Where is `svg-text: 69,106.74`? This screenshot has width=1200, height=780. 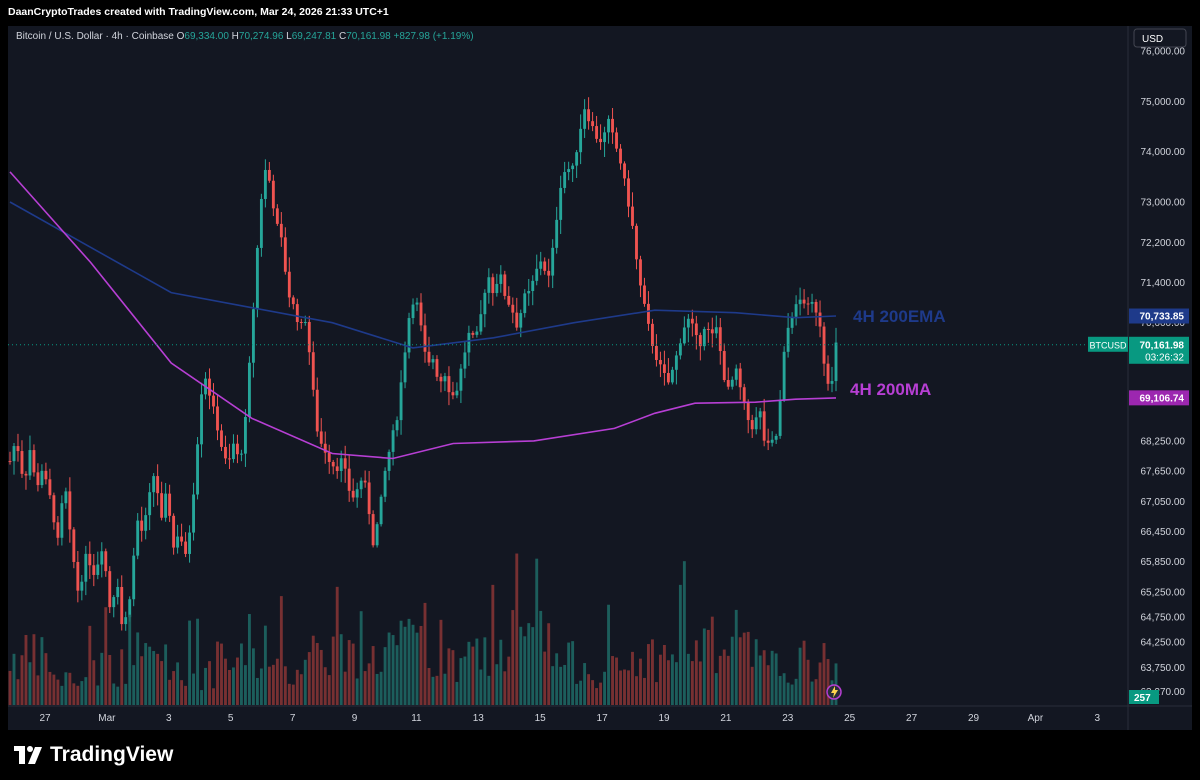
svg-text: 69,106.74 is located at coordinates (1162, 398).